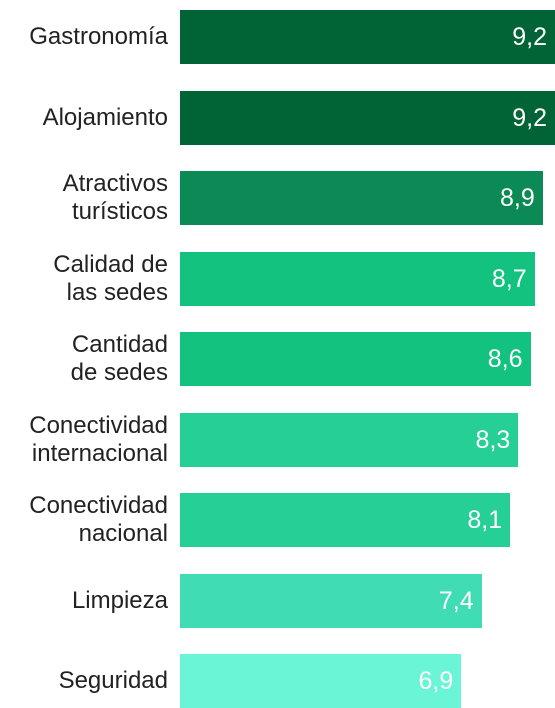  What do you see at coordinates (436, 681) in the screenshot?
I see `value-label: 6,9` at bounding box center [436, 681].